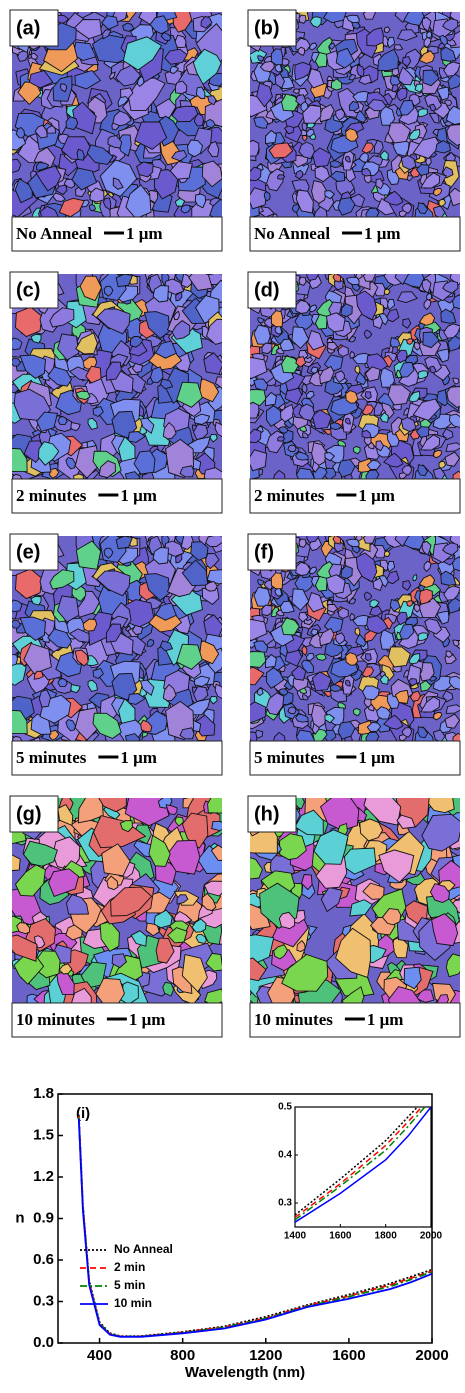 This screenshot has height=1393, width=465. Describe the element at coordinates (285, 1155) in the screenshot. I see `inset-y-tick-label: 0.4` at that location.